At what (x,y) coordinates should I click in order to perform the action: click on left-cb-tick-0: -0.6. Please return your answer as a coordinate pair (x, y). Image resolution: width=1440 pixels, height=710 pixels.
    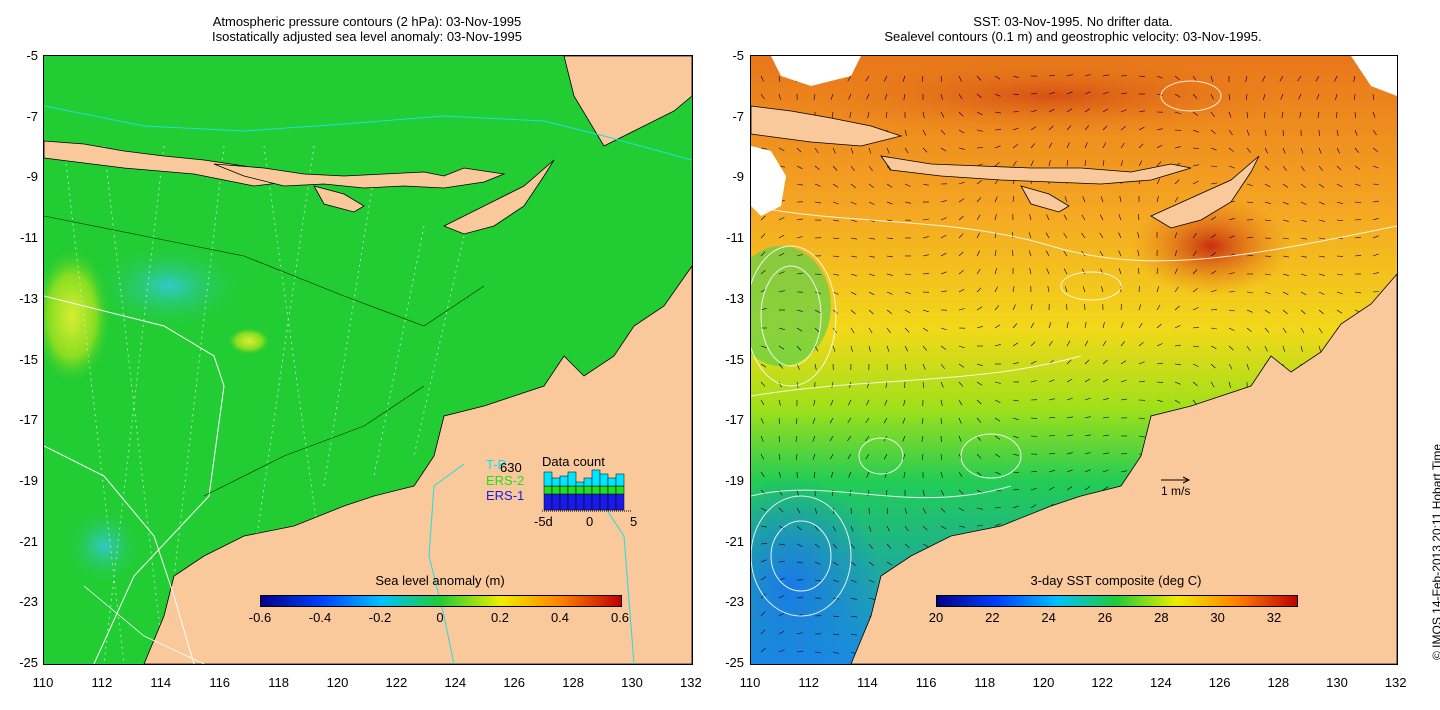
    Looking at the image, I should click on (260, 617).